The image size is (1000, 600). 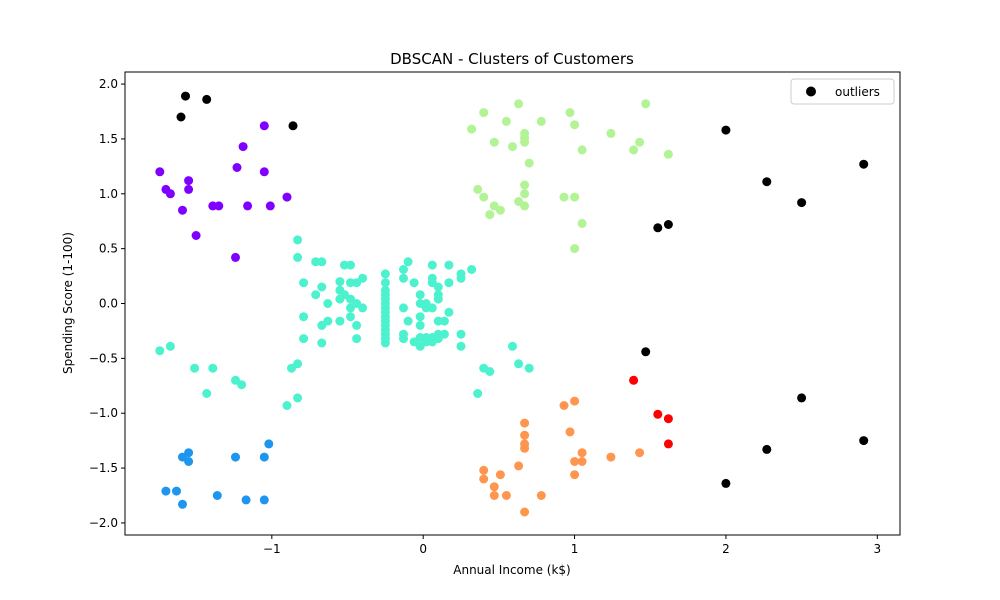 I want to click on legend-marker-outliers, so click(x=811, y=91).